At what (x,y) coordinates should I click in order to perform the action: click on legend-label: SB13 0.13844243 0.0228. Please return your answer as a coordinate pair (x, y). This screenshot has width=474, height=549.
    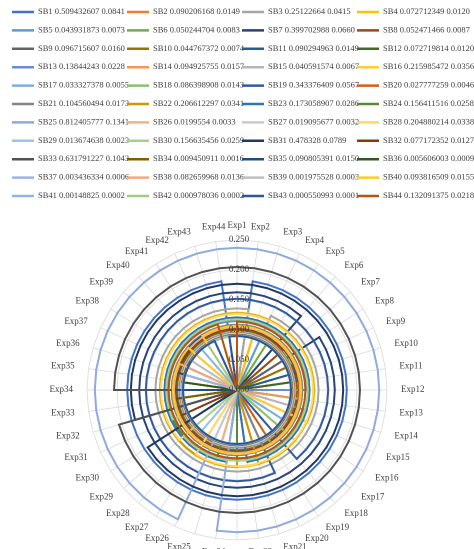
    Looking at the image, I should click on (81, 66).